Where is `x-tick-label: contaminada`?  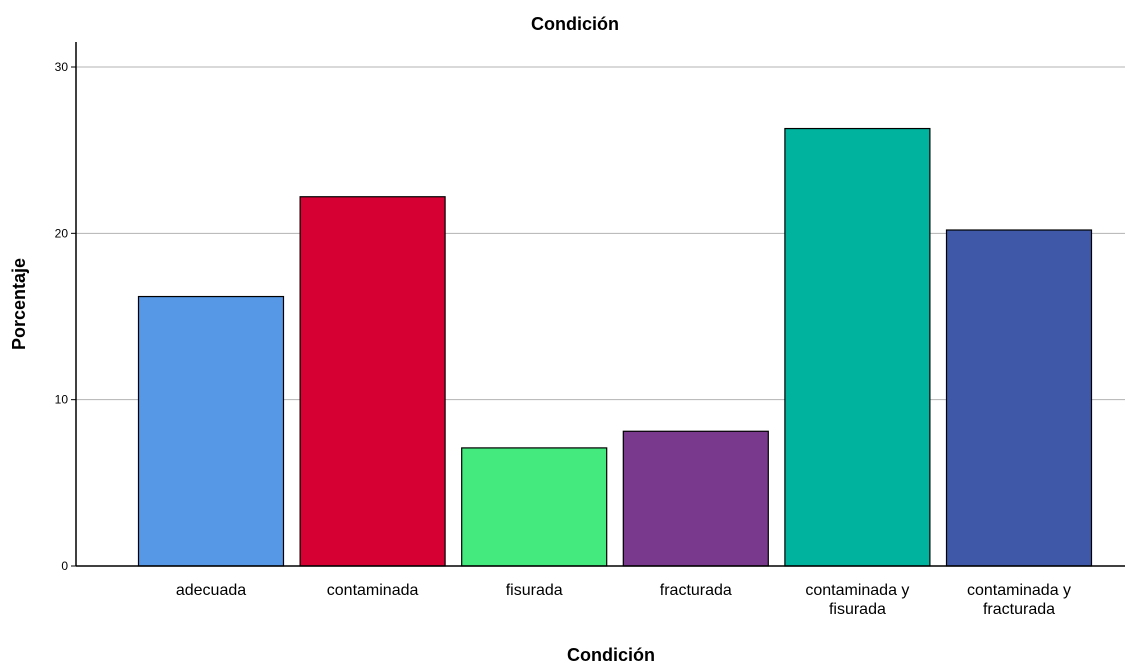 x-tick-label: contaminada is located at coordinates (373, 590).